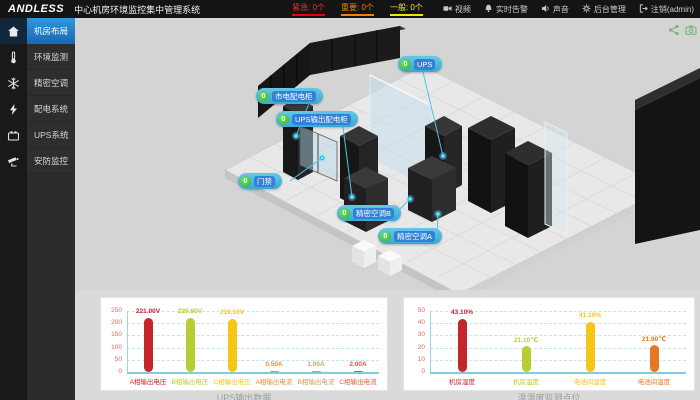  What do you see at coordinates (421, 335) in the screenshot?
I see `y-axis-tick: 30` at bounding box center [421, 335].